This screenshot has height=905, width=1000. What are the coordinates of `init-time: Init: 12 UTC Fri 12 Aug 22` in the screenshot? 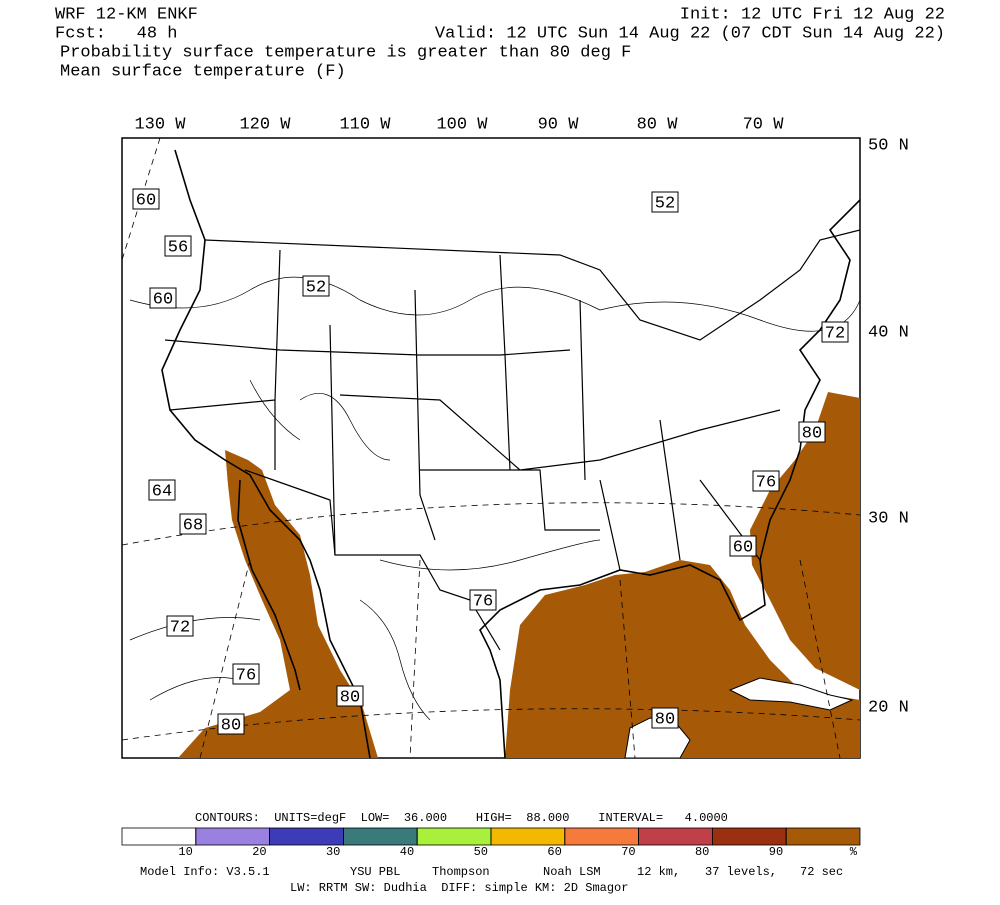 It's located at (812, 14).